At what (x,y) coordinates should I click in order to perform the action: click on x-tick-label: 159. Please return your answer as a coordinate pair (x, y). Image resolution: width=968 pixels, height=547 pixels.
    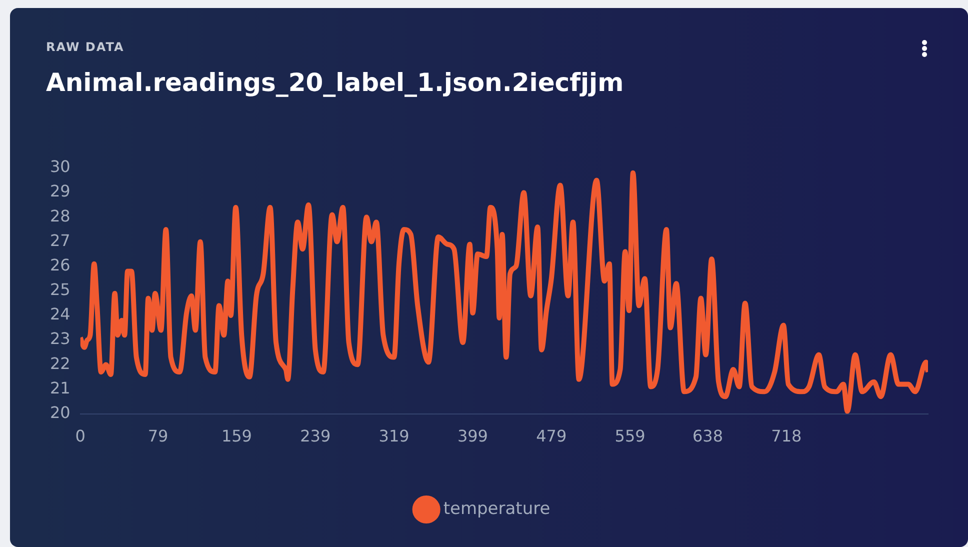
    Looking at the image, I should click on (236, 436).